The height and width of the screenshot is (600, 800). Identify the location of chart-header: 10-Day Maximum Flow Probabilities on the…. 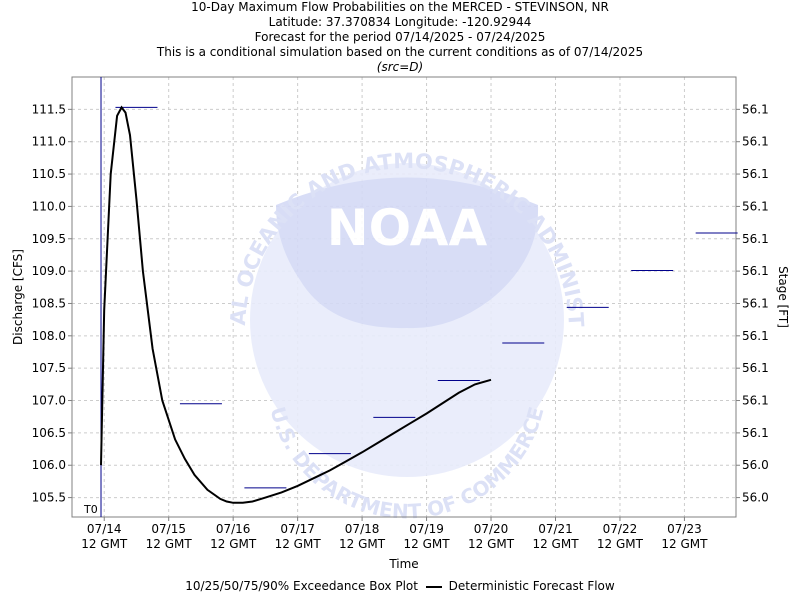
(400, 37).